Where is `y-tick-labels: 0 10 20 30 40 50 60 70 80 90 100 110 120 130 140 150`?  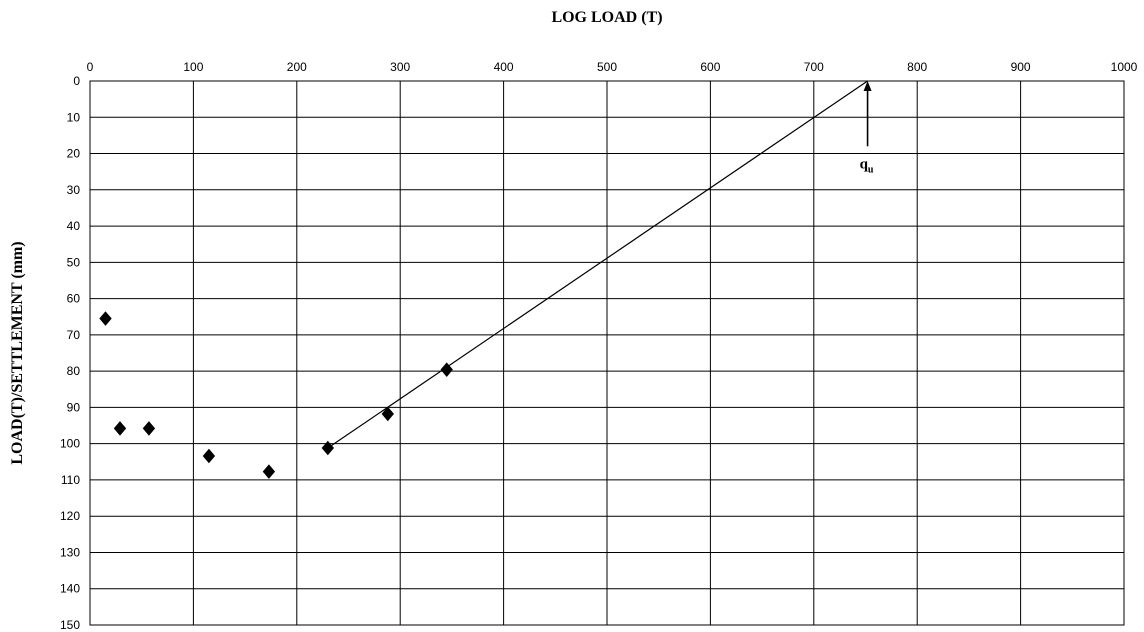 y-tick-labels: 0 10 20 30 40 50 60 70 80 90 100 110 120 130 140 150 is located at coordinates (70, 353).